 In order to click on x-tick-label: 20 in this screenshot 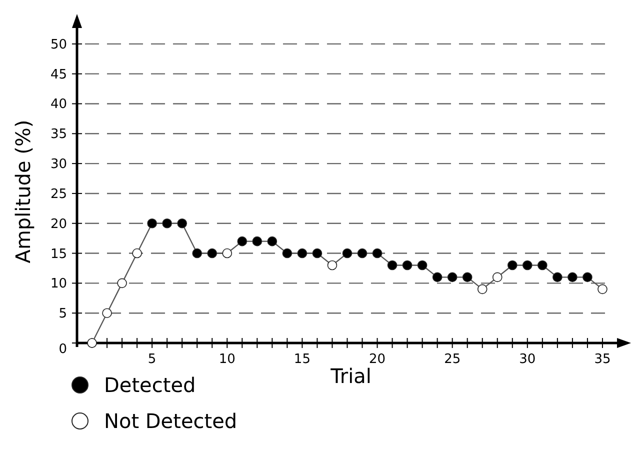, I will do `click(377, 359)`.